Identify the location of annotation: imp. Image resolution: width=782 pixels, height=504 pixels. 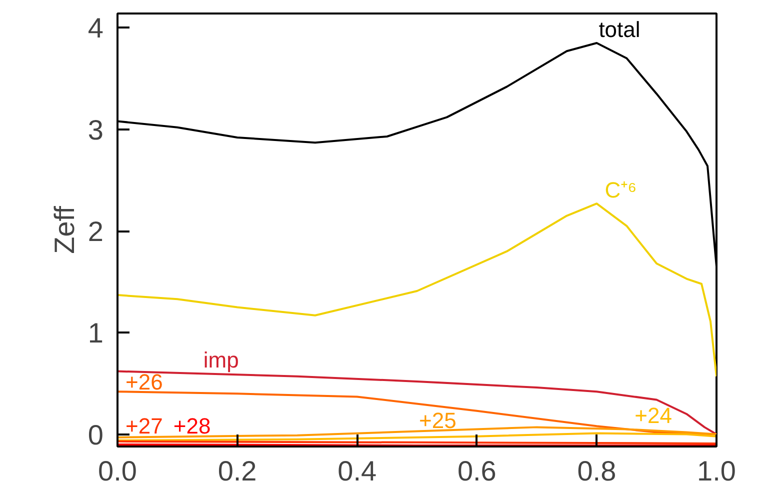
(221, 359).